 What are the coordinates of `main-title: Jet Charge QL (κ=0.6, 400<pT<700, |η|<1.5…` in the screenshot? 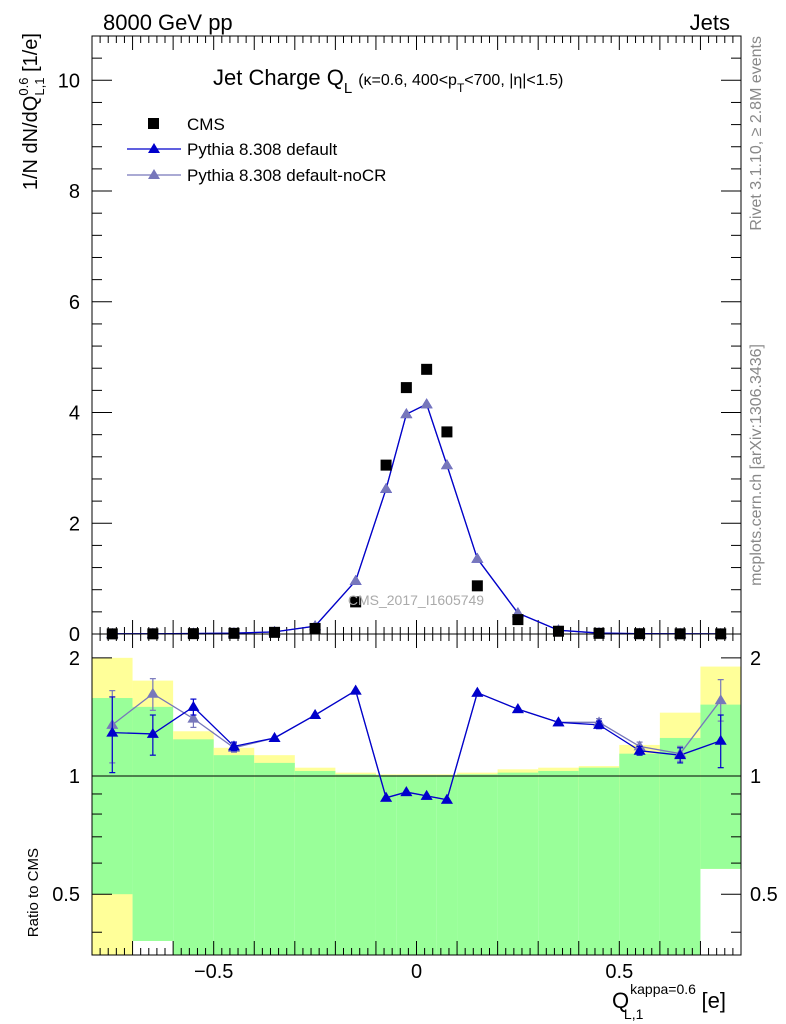 It's located at (388, 81).